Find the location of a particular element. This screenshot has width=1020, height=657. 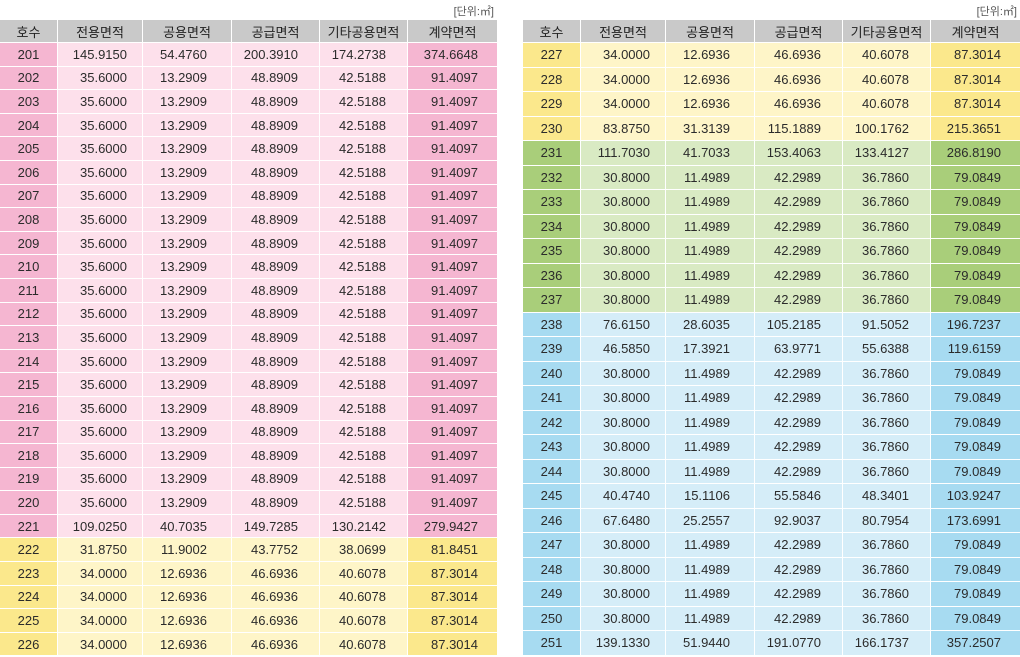

unit-number-cell: 245 is located at coordinates (551, 496).